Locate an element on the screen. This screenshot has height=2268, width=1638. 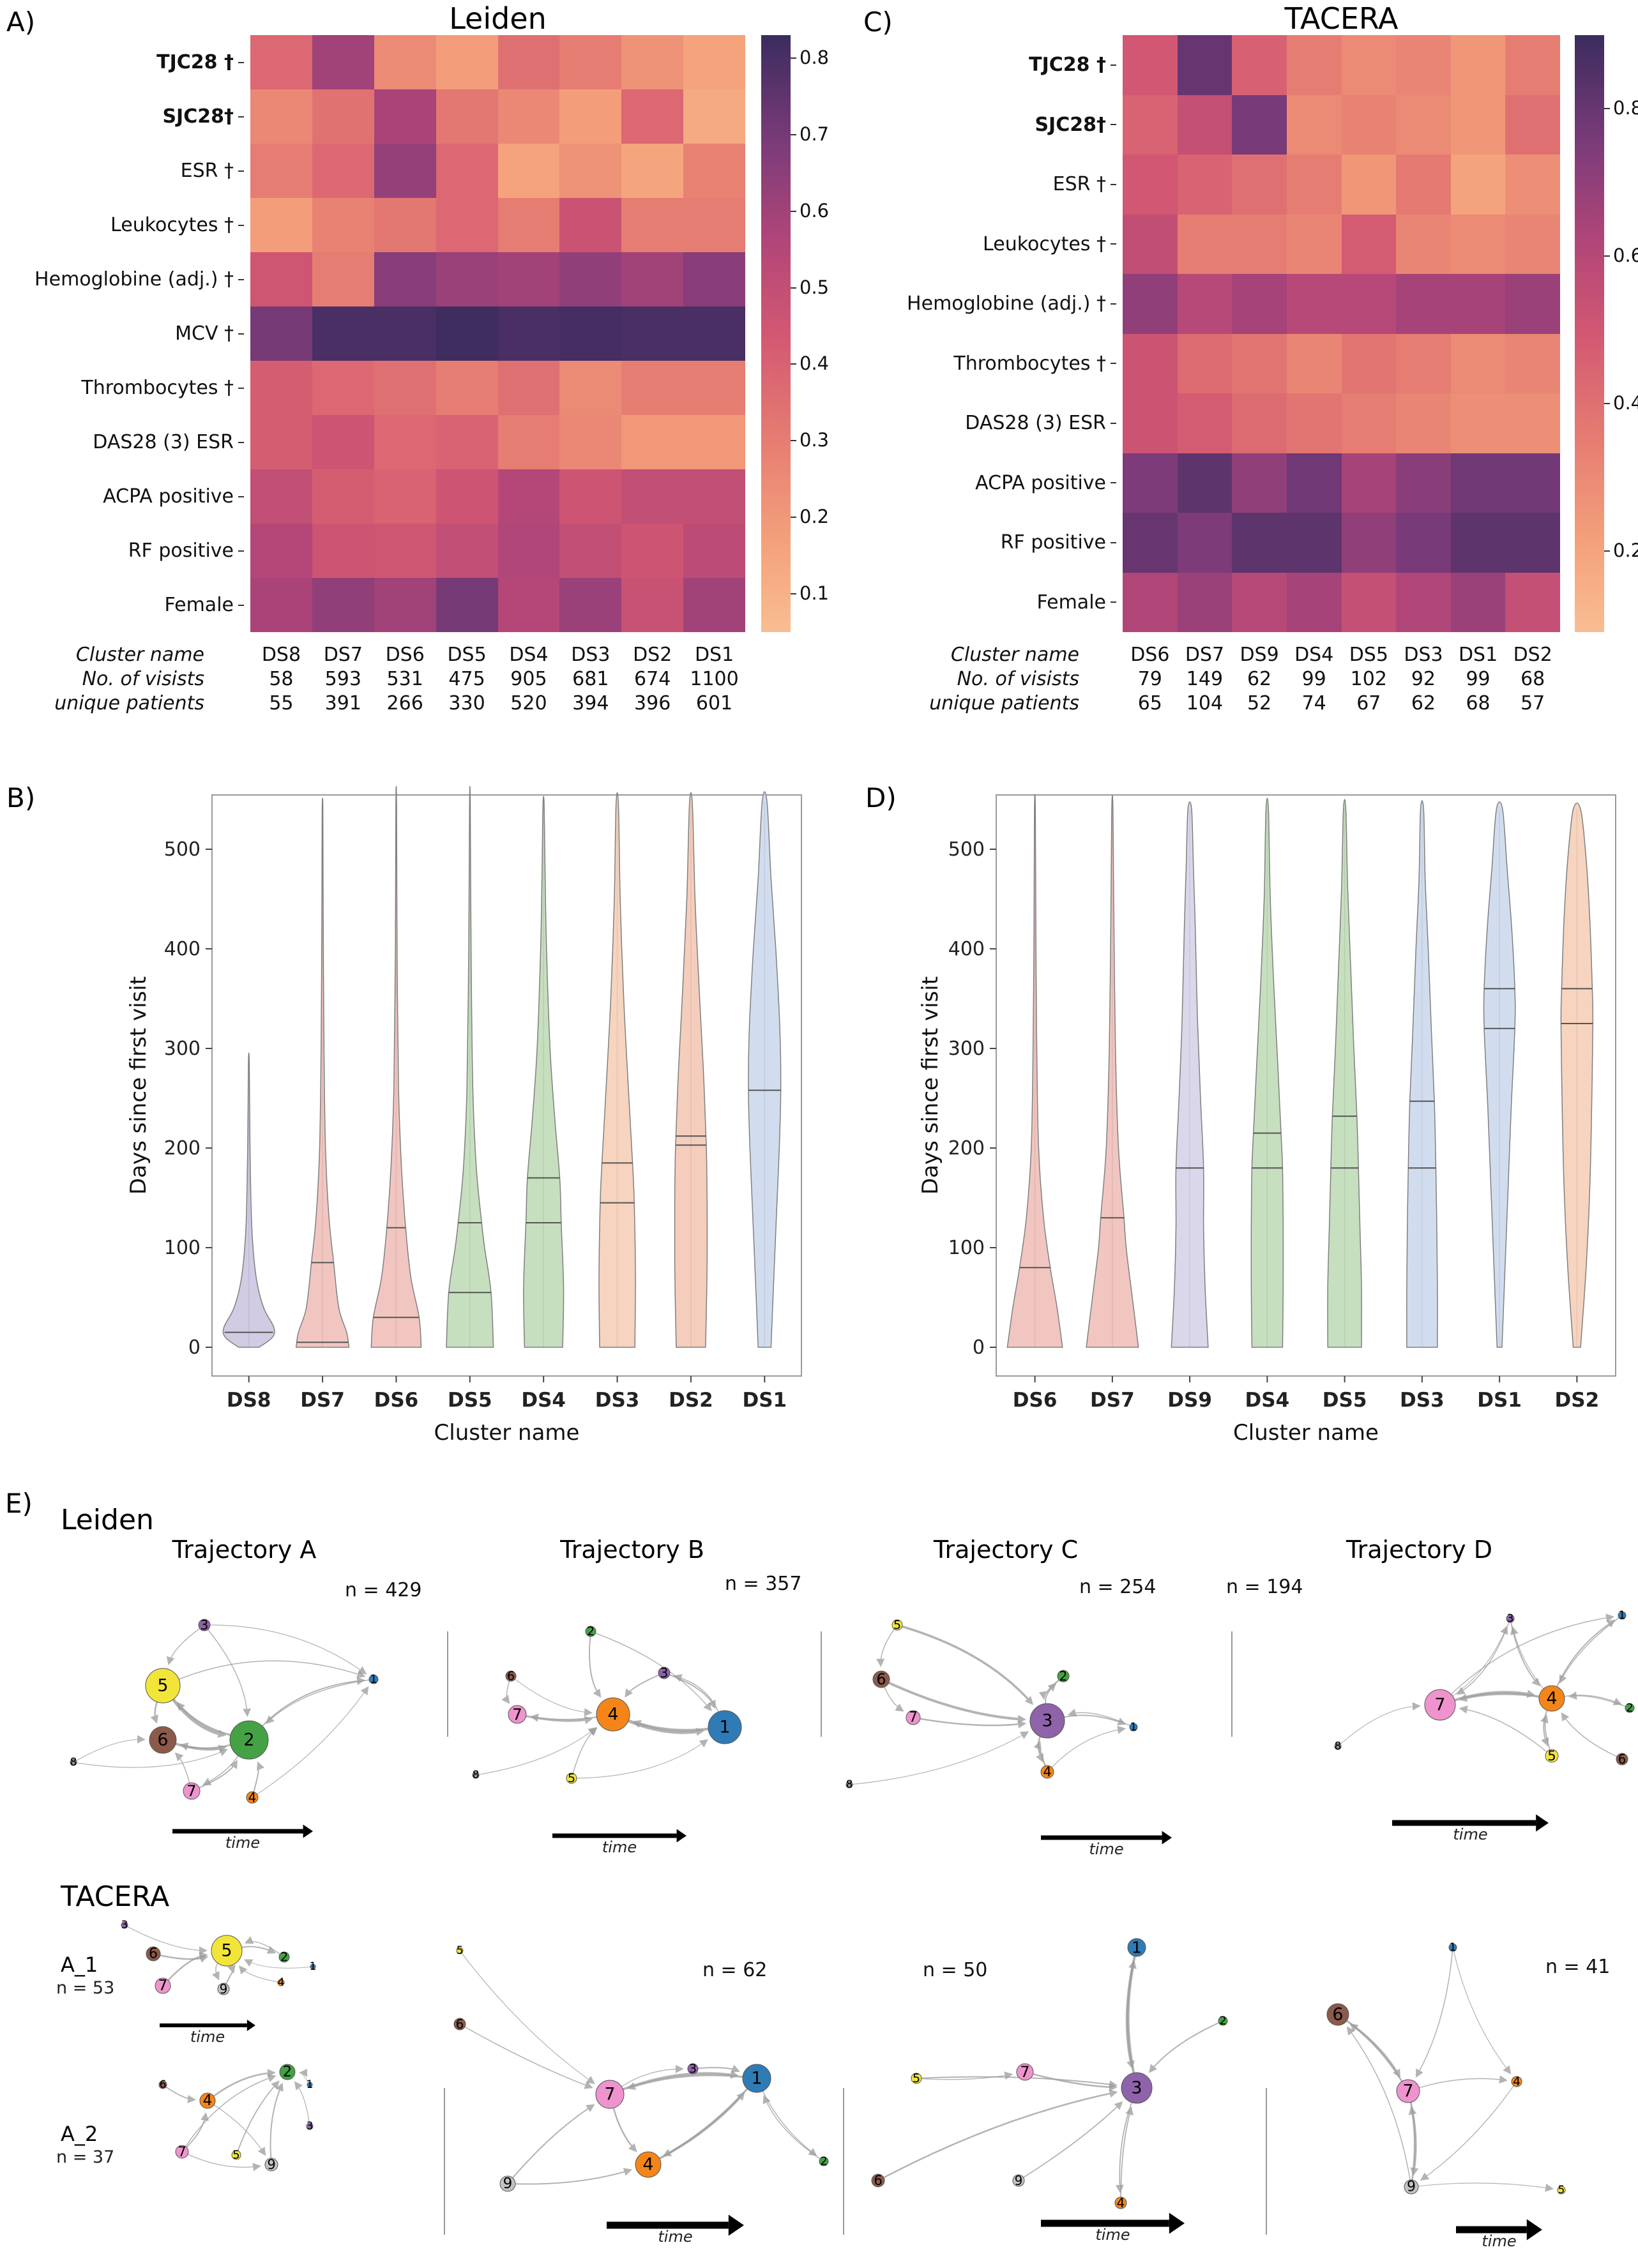
network-node-label: 3 is located at coordinates (205, 1625).